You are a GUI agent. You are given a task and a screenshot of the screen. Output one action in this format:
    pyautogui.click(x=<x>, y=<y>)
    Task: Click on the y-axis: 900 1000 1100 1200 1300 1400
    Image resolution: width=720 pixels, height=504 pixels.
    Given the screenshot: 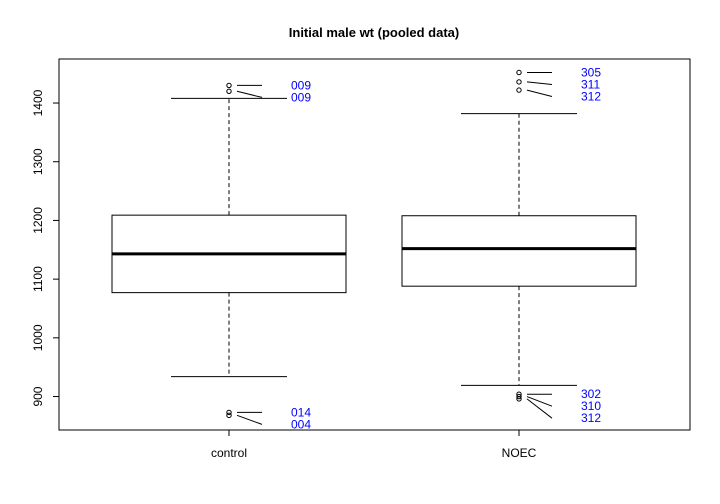 What is the action you would take?
    pyautogui.click(x=45, y=248)
    